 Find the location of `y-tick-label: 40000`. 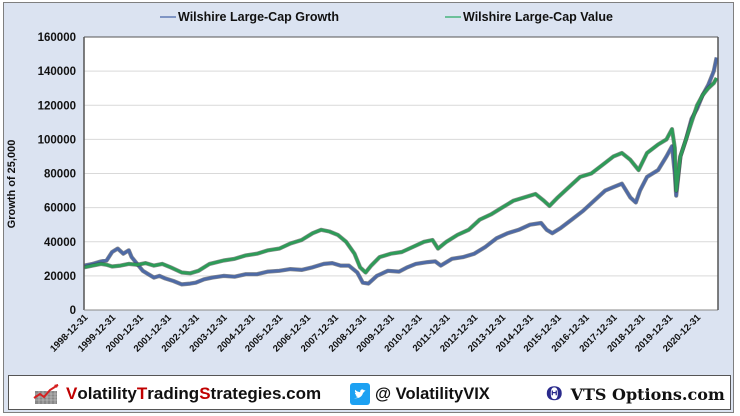

y-tick-label: 40000 is located at coordinates (60, 243).